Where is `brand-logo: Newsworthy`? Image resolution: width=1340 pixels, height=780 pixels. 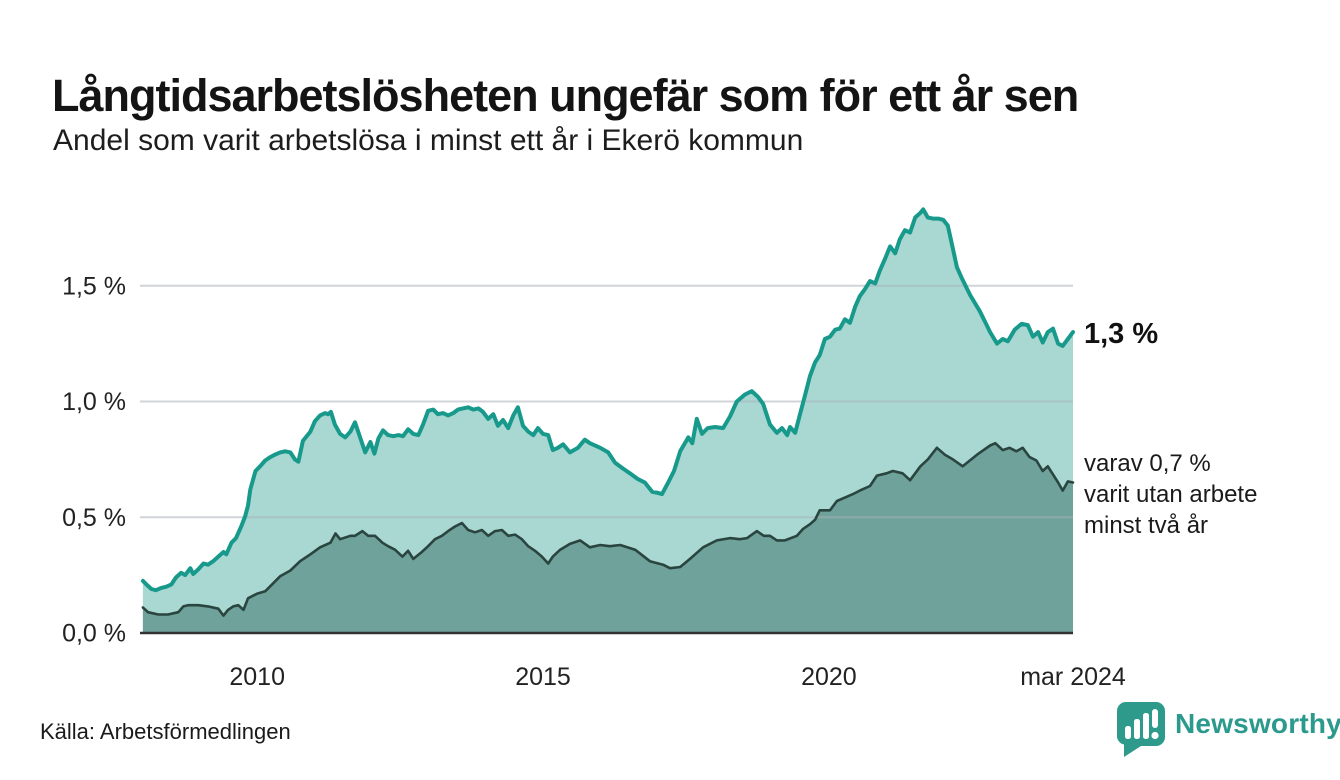
brand-logo: Newsworthy is located at coordinates (1228, 730).